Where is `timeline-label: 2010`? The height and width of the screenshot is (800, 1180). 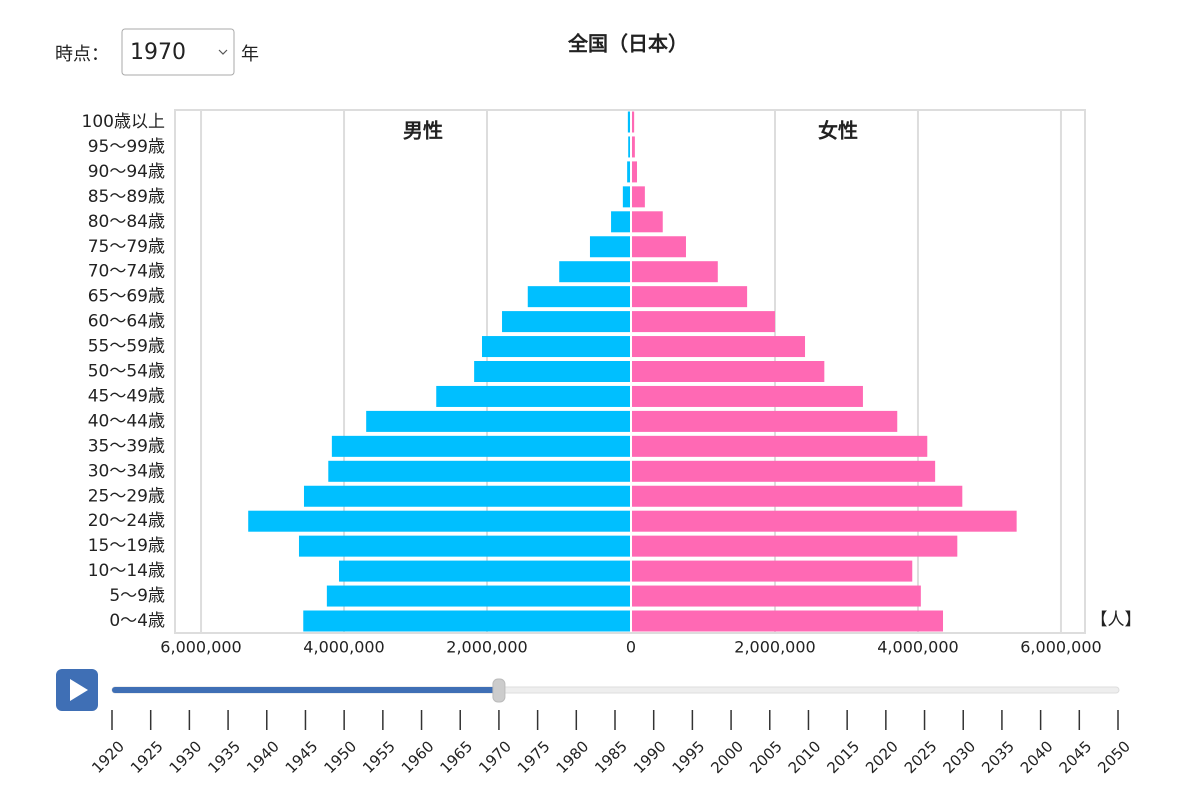 timeline-label: 2010 is located at coordinates (805, 757).